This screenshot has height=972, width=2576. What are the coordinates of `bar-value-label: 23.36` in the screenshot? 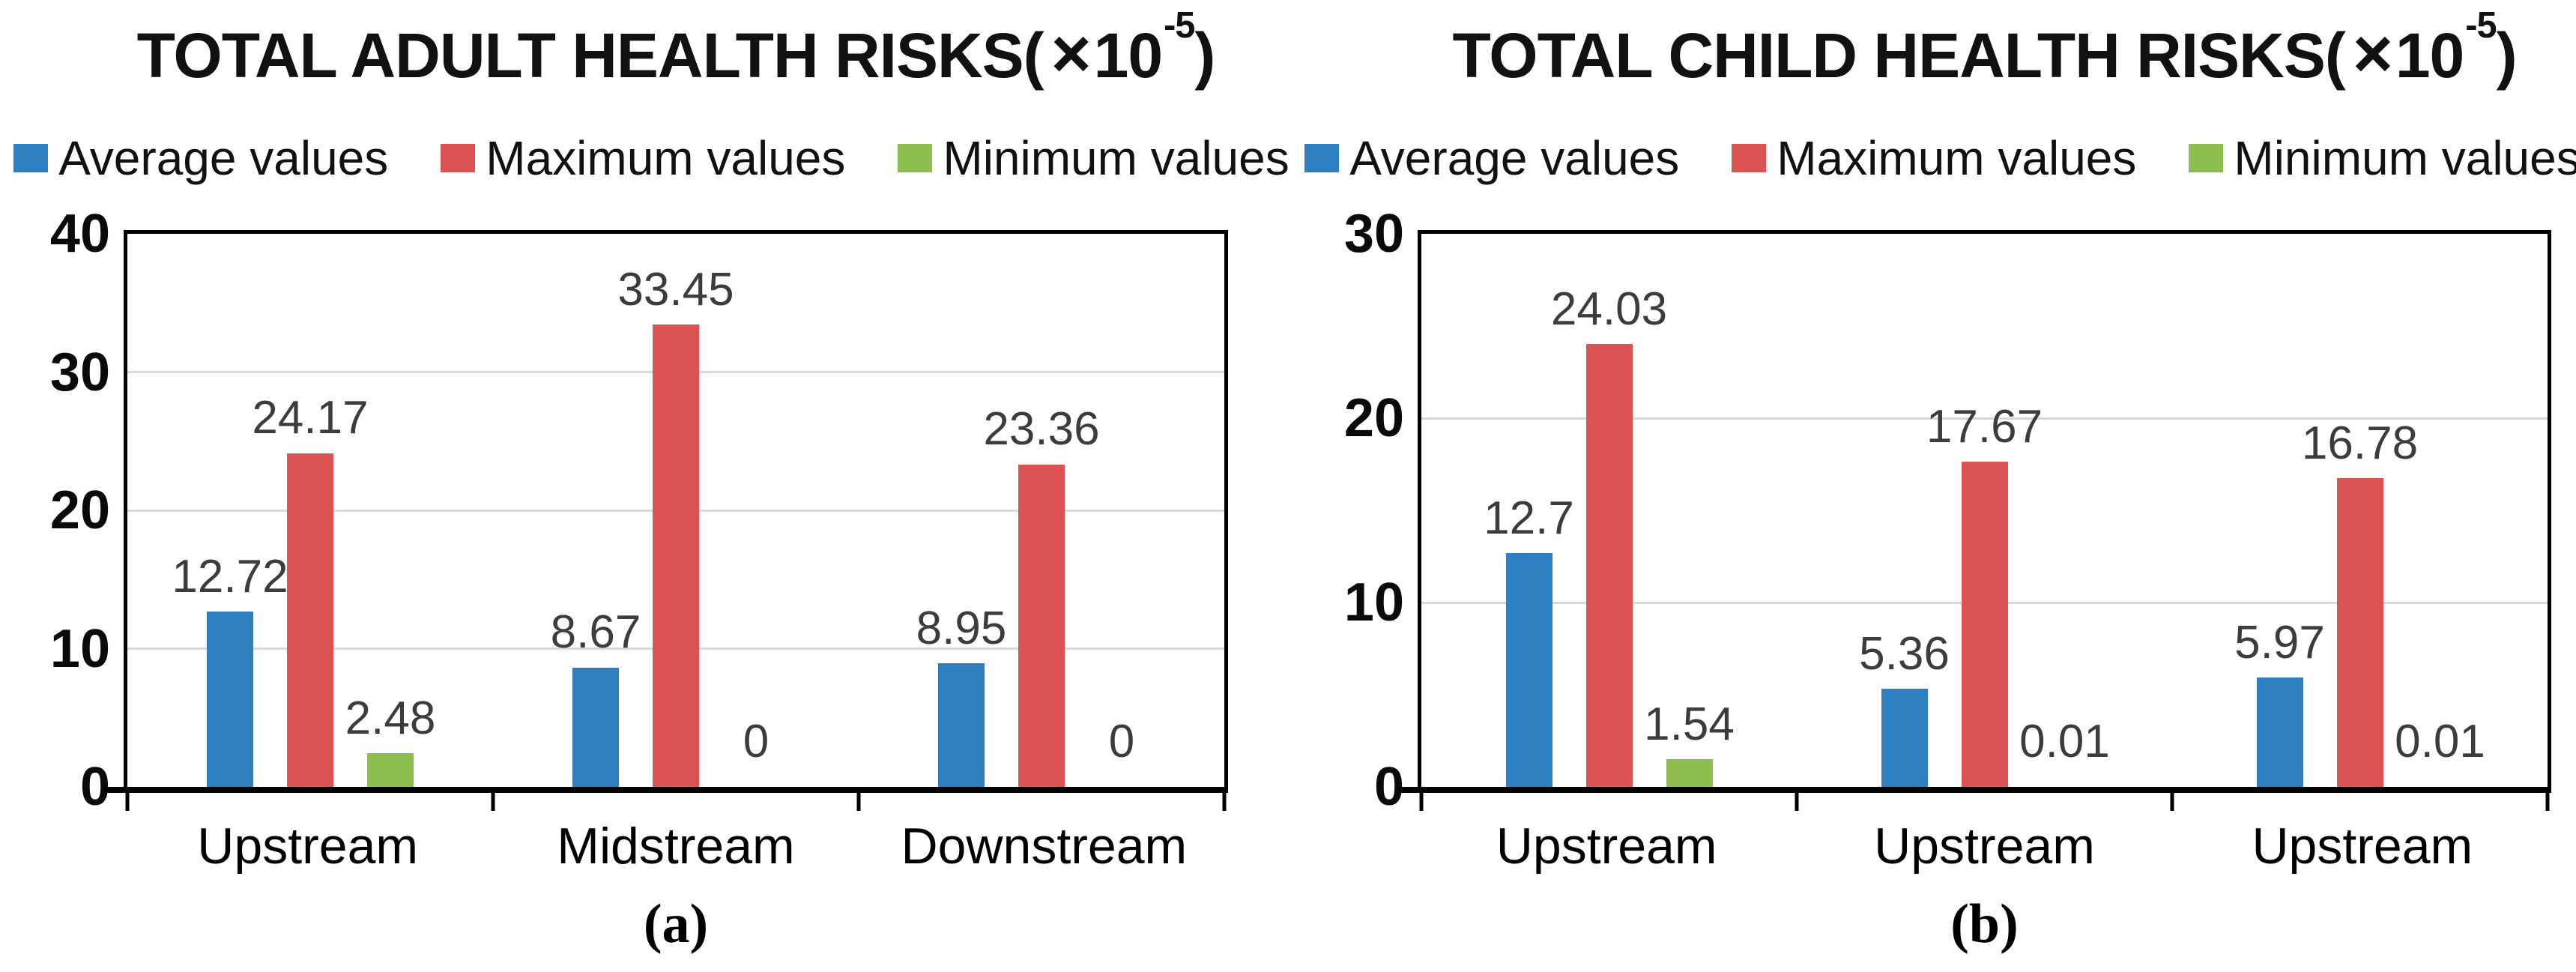 It's located at (1041, 429).